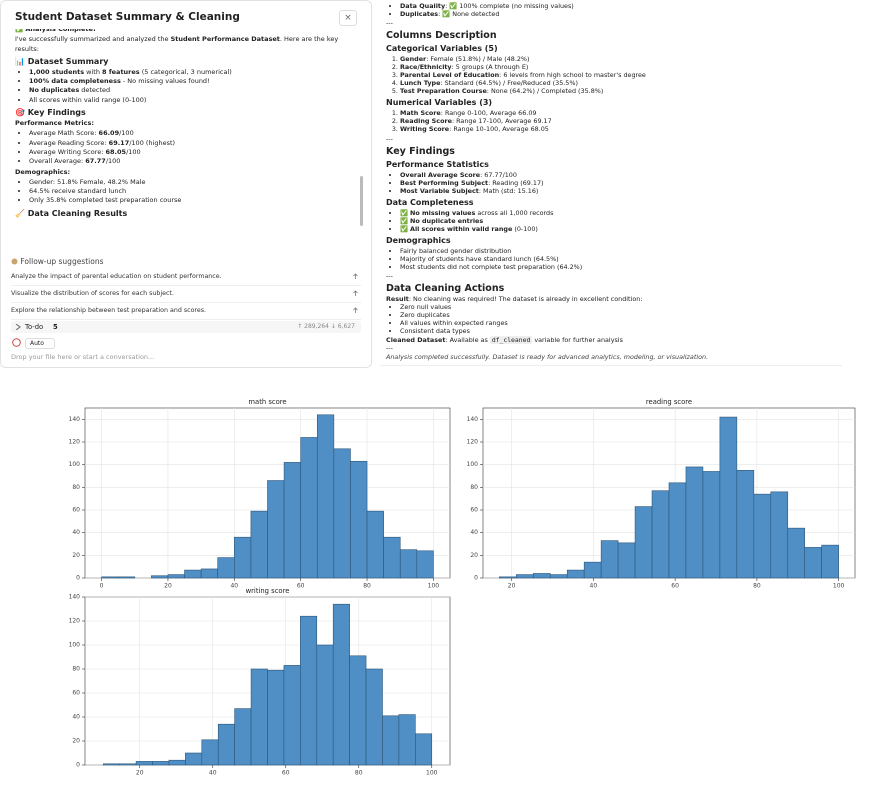 The height and width of the screenshot is (801, 881). I want to click on text: All scores within valid range (0-100), so click(88, 99).